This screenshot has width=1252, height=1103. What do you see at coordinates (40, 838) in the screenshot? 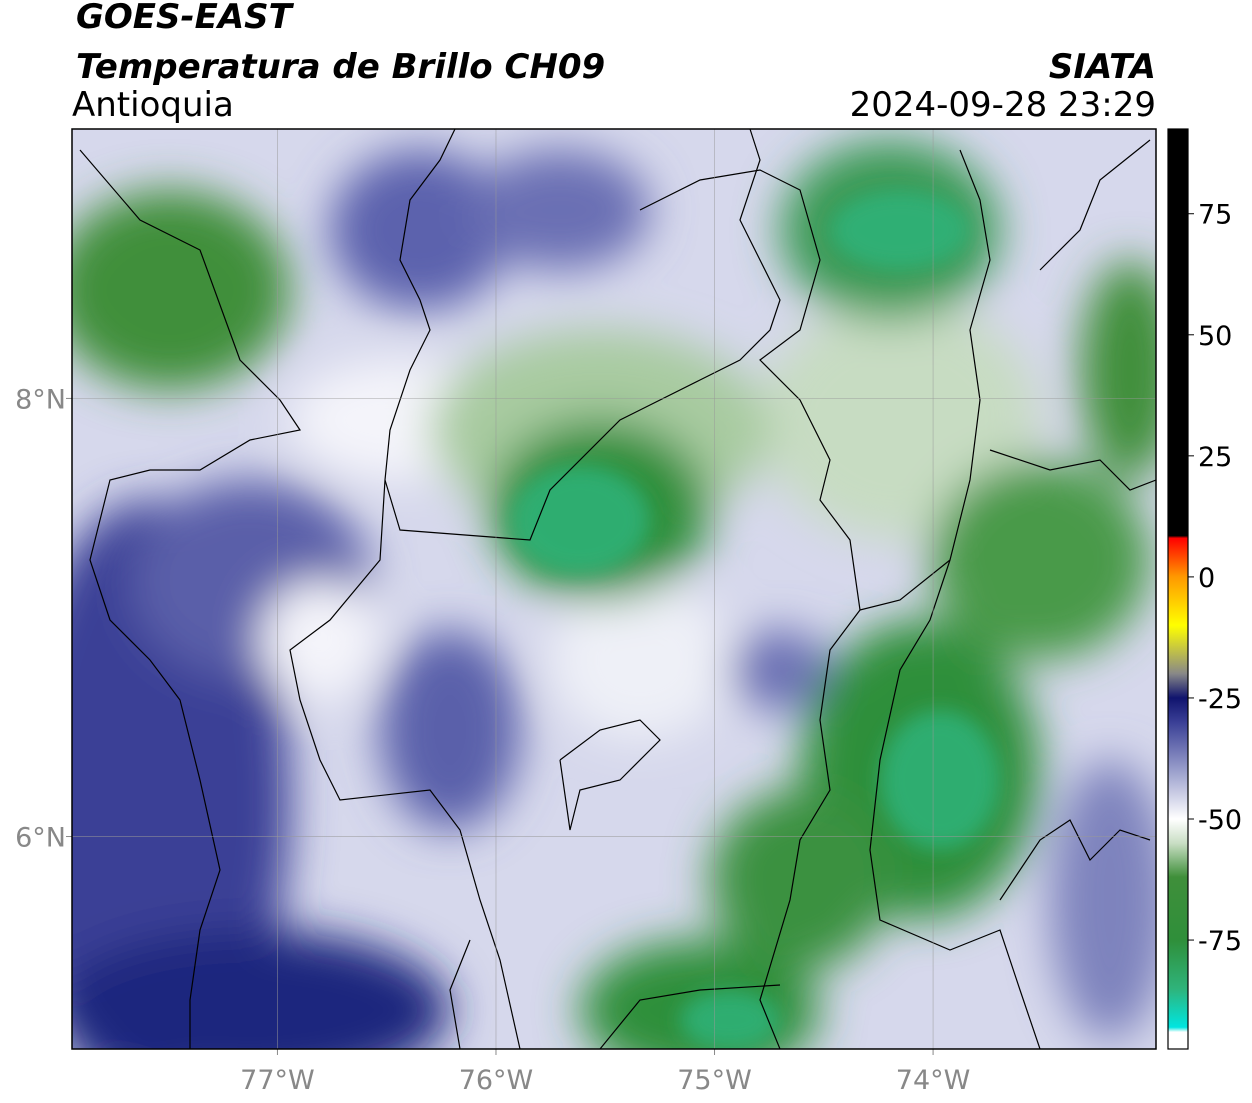
I see `y-tick-label: 6°N` at bounding box center [40, 838].